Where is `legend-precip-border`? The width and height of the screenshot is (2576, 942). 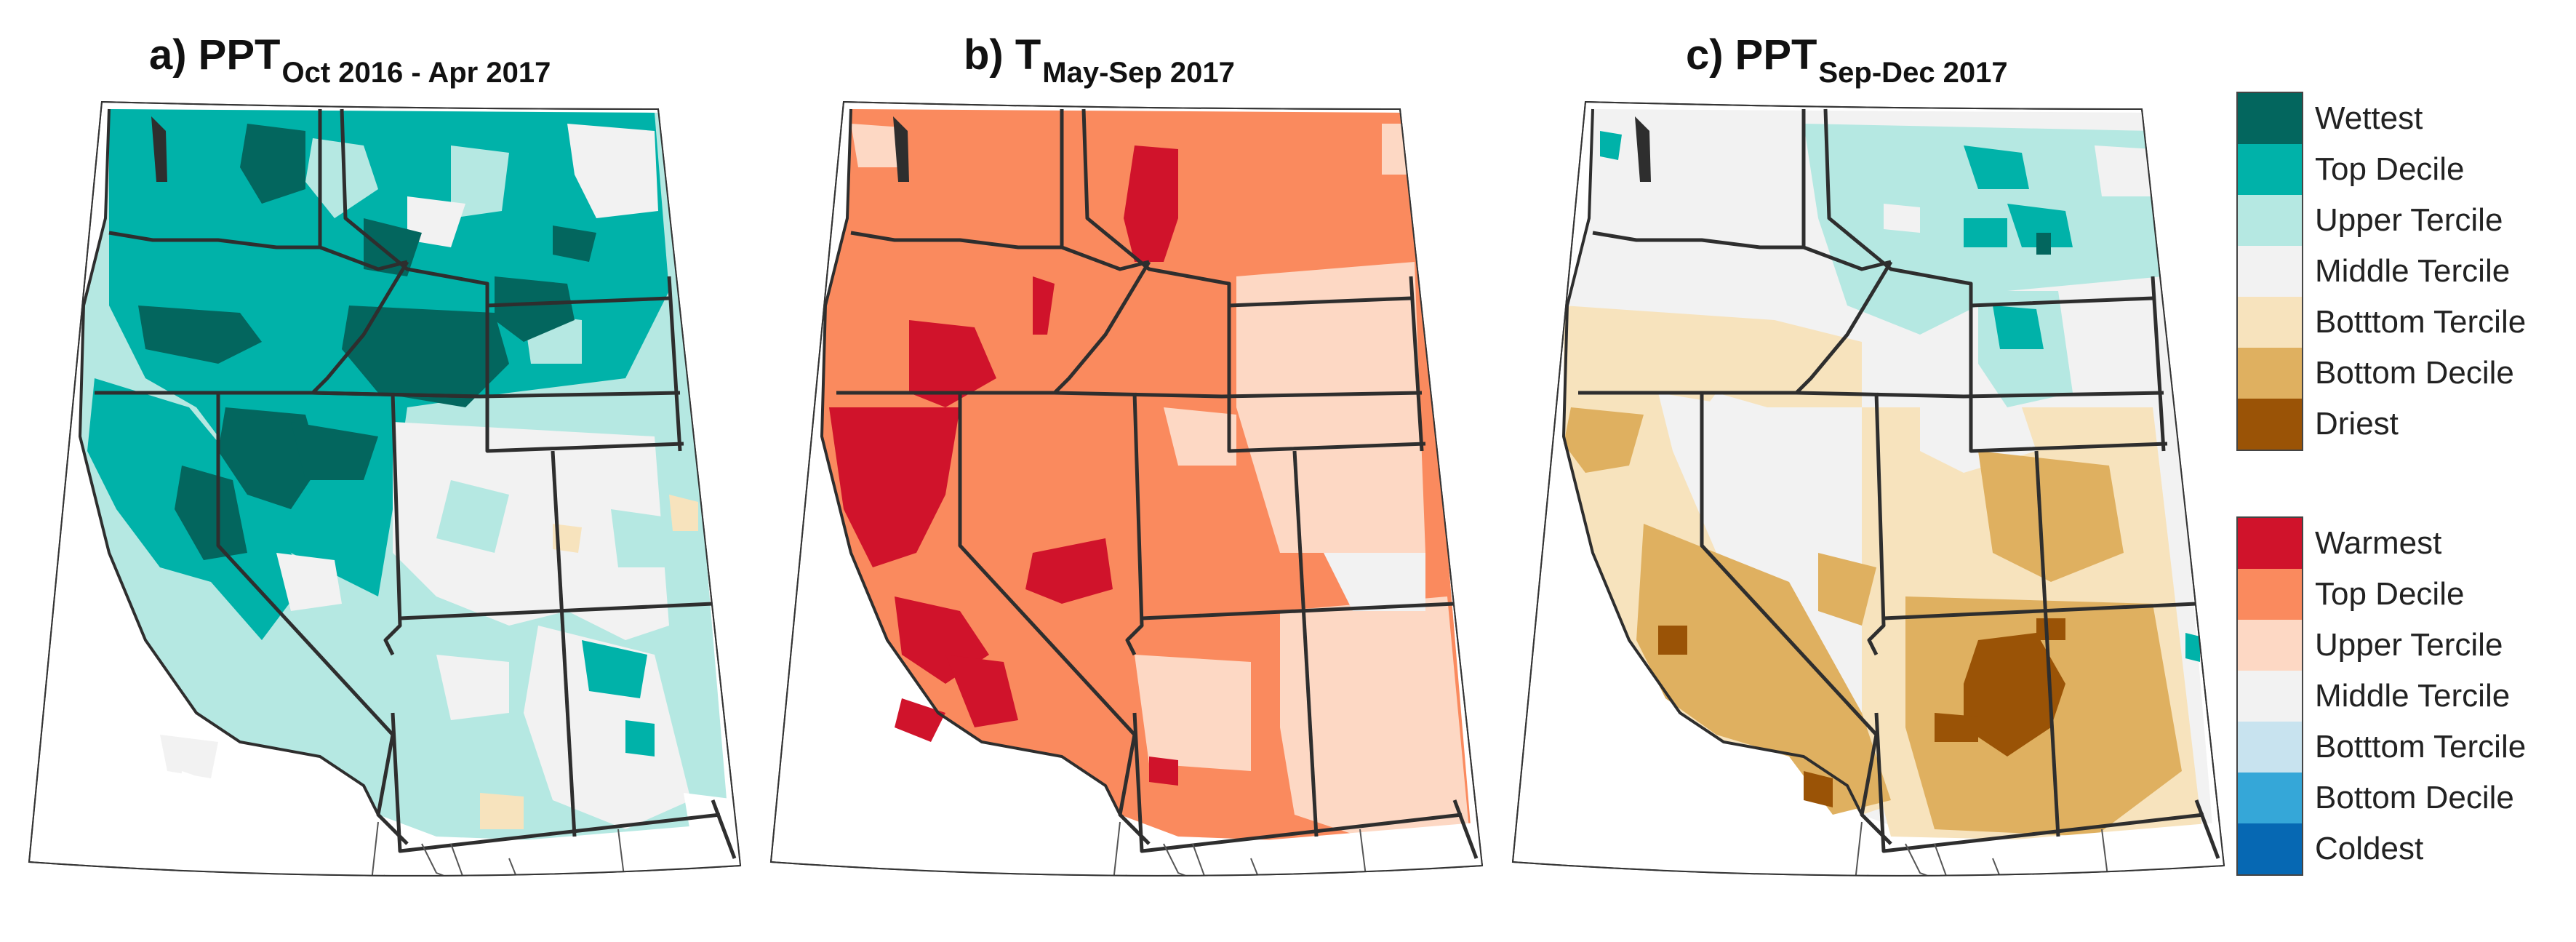
legend-precip-border is located at coordinates (2269, 271).